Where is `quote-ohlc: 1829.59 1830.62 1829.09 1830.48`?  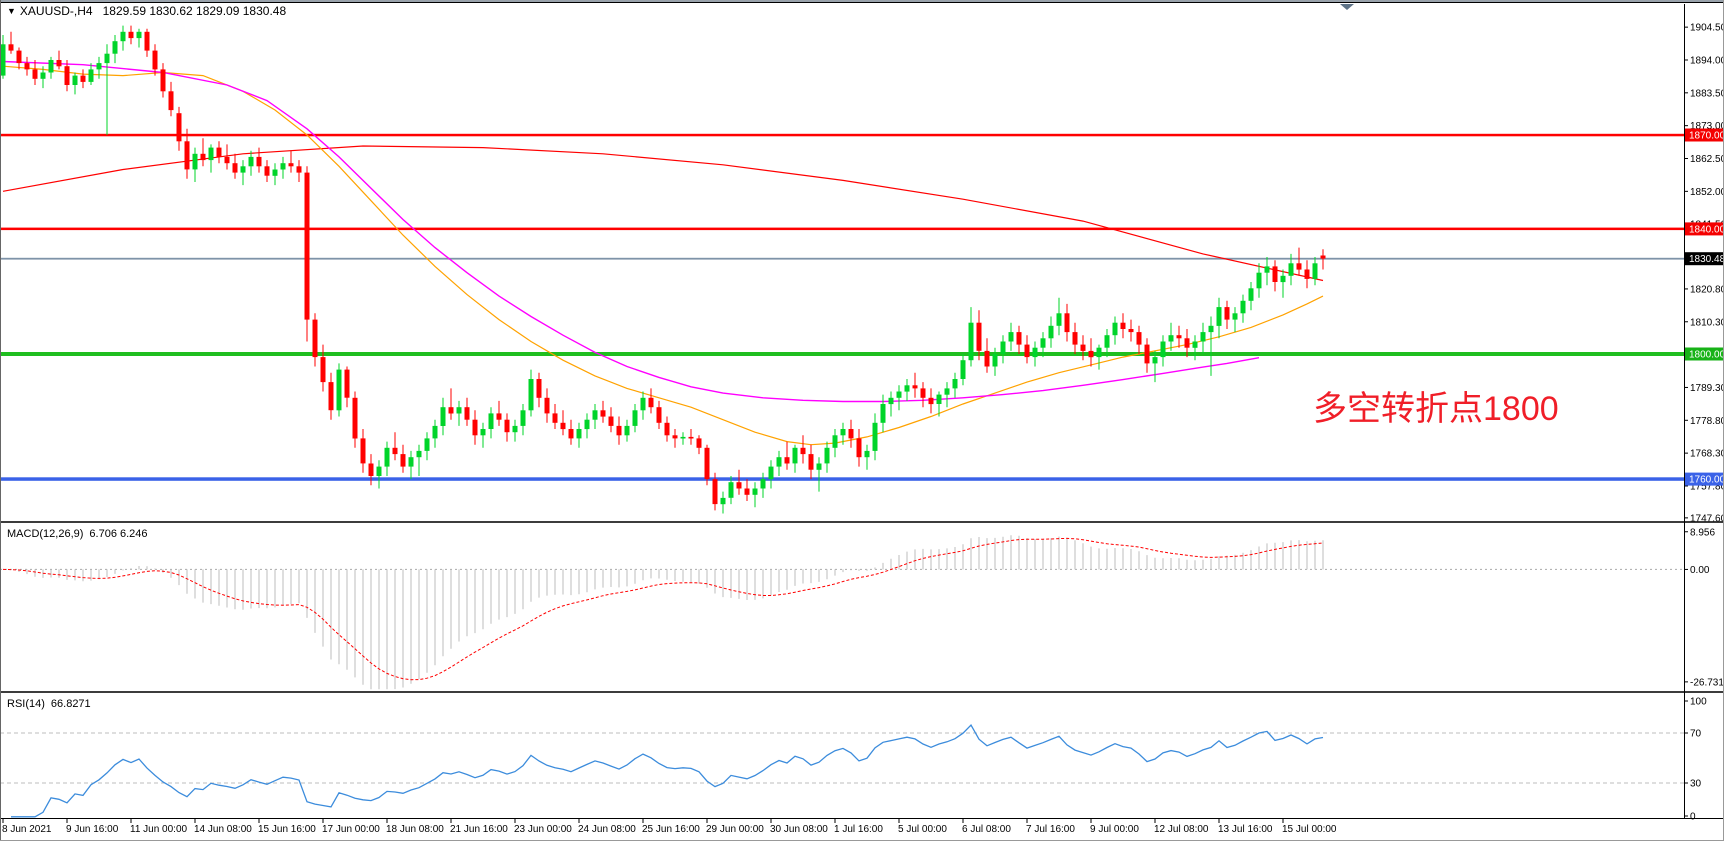 quote-ohlc: 1829.59 1830.62 1829.09 1830.48 is located at coordinates (194, 11).